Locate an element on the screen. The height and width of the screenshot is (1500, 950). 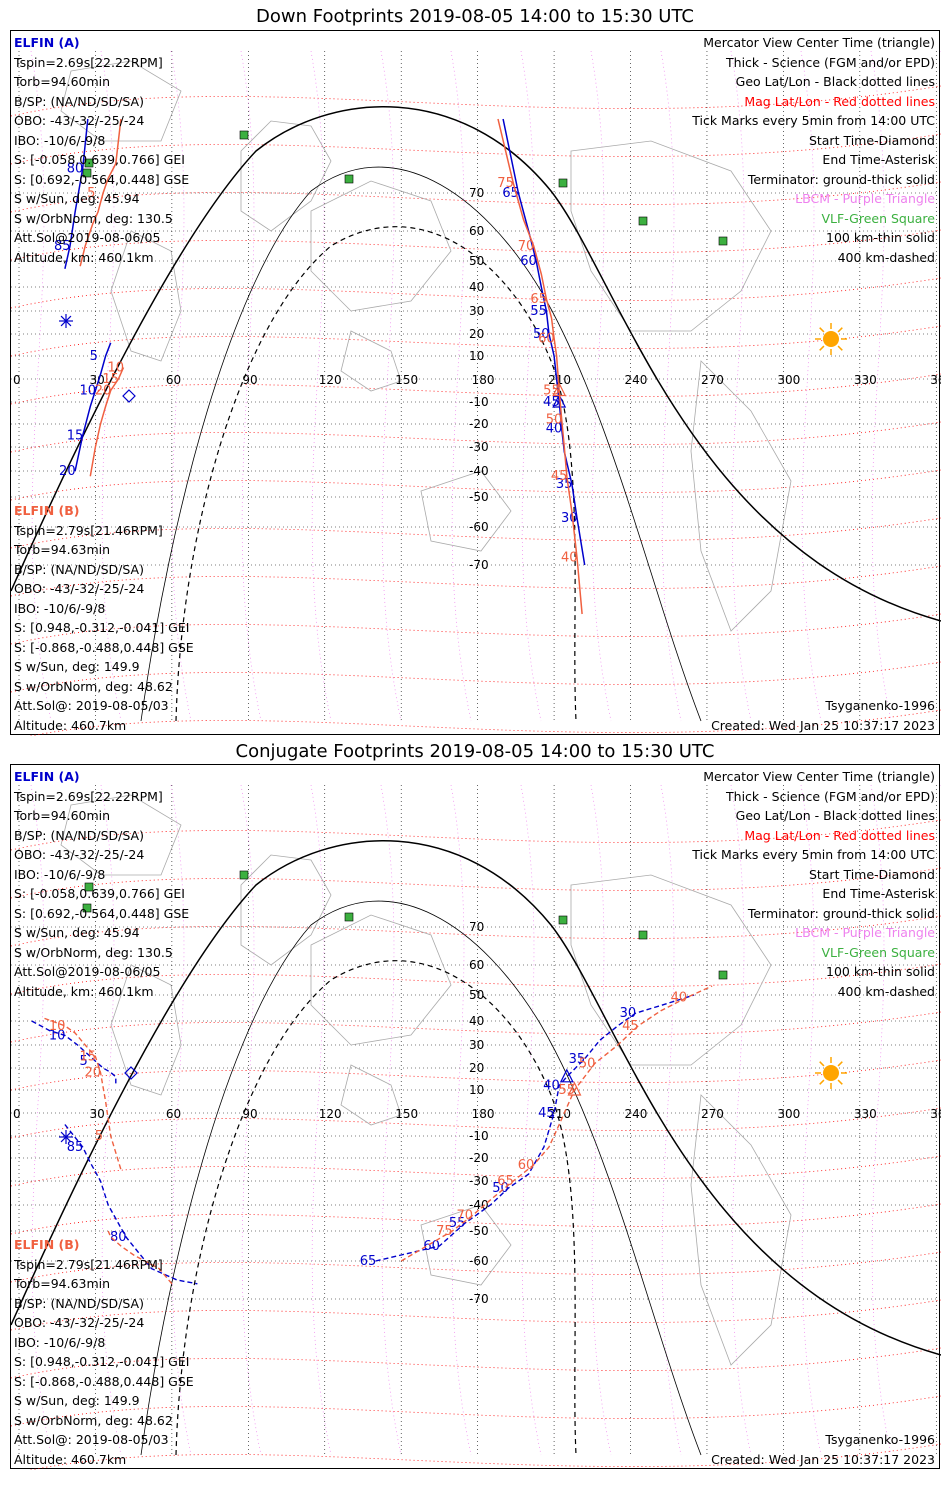
elfin-a-line: OBO: -43/-32/-25/-24 is located at coordinates (79, 120).